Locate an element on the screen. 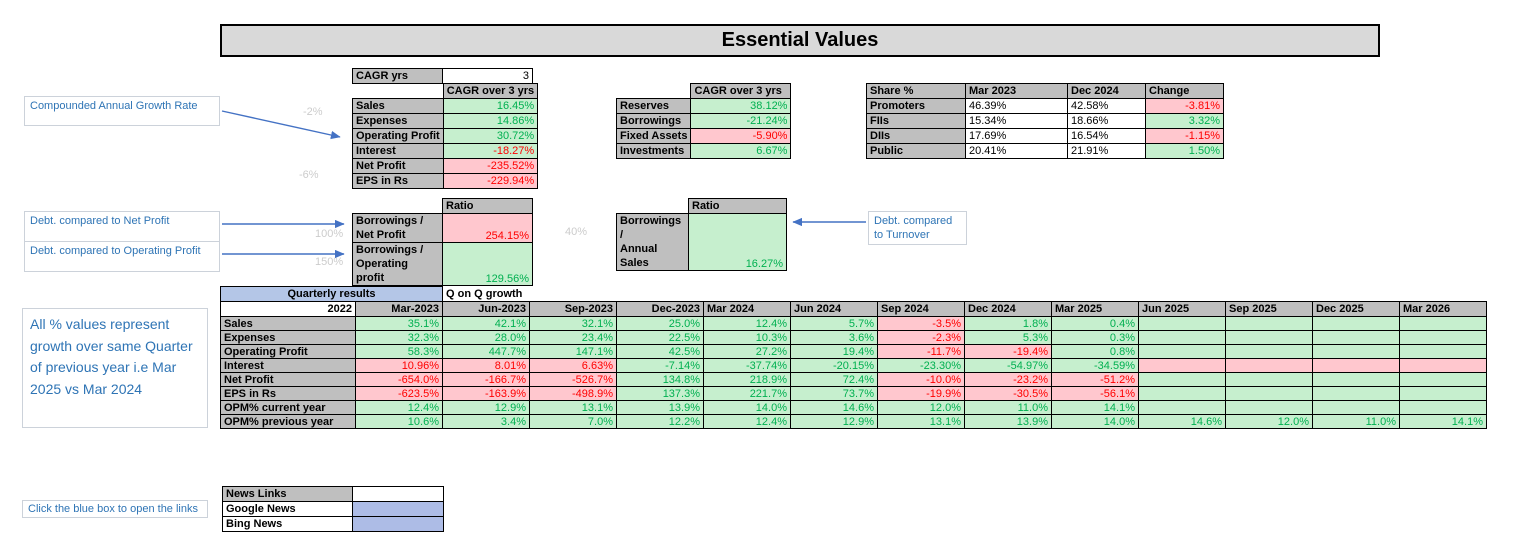 This screenshot has width=1522, height=555. opm-previous-year-dec-2023: 12.2% is located at coordinates (660, 421).